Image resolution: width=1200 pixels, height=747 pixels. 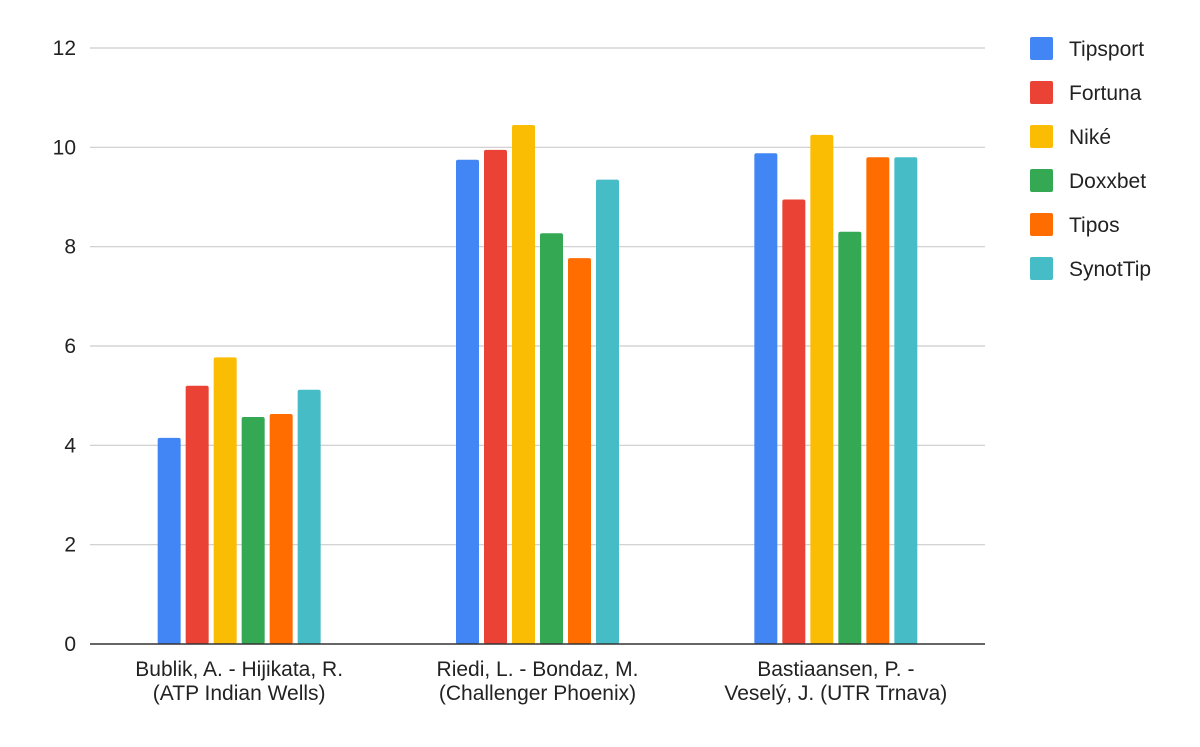 What do you see at coordinates (1110, 269) in the screenshot?
I see `legend-label: SynotTip` at bounding box center [1110, 269].